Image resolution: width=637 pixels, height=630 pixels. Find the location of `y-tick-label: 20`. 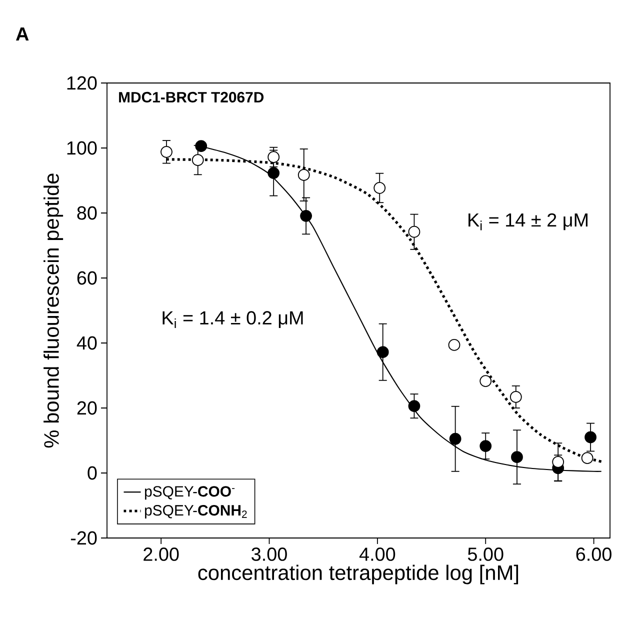

y-tick-label: 20 is located at coordinates (87, 408).